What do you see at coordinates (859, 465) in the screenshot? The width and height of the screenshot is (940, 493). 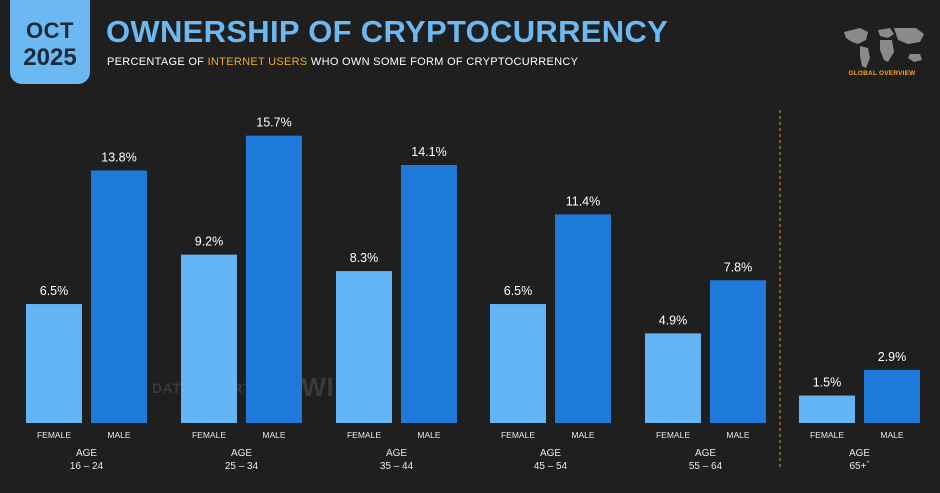 I see `age-range-label: 65+*` at bounding box center [859, 465].